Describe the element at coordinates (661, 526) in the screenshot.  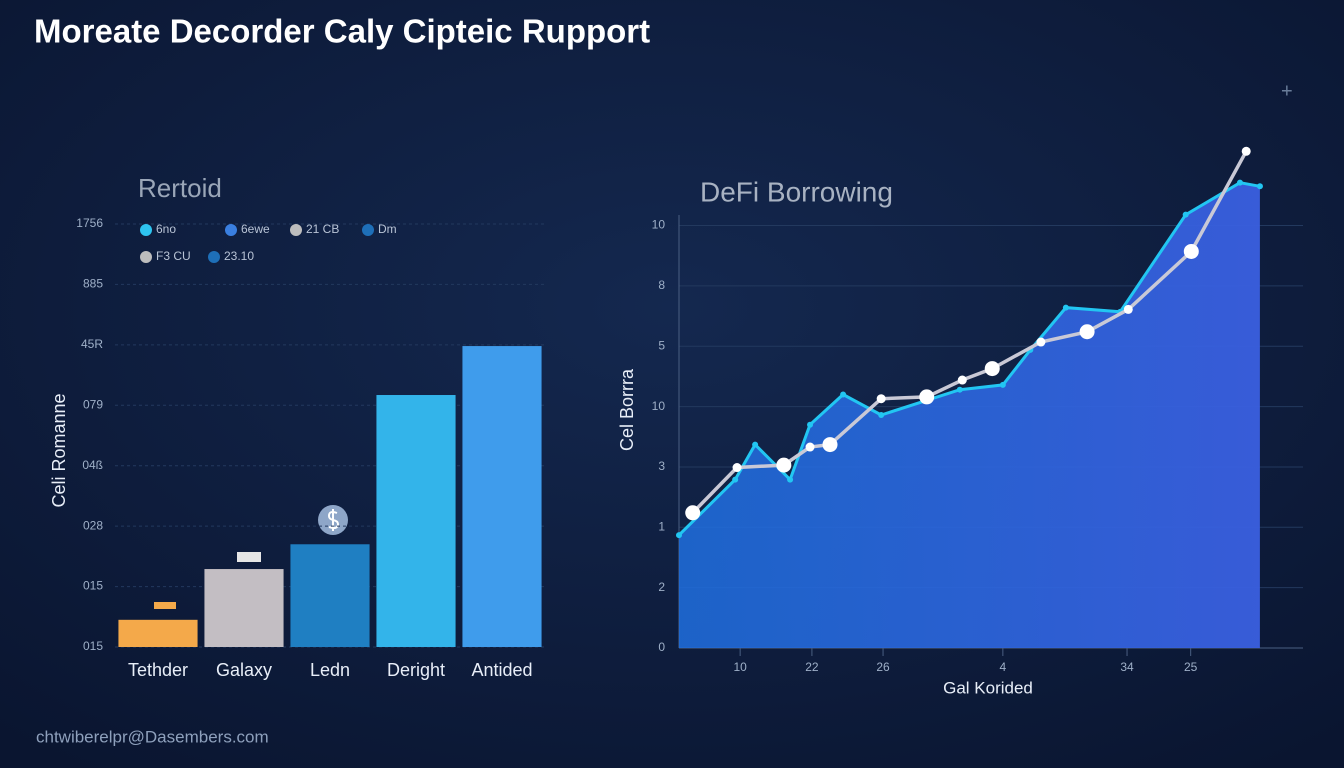
I see `y-tick-label: 1` at that location.